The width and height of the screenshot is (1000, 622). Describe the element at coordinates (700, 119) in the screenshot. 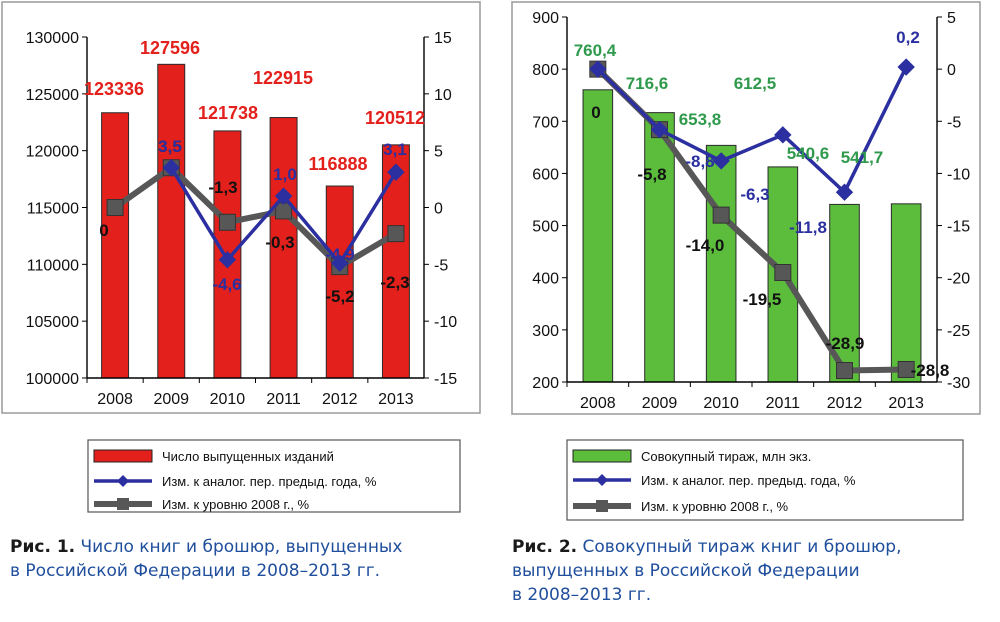

I see `bar-data-label: 653,8` at that location.